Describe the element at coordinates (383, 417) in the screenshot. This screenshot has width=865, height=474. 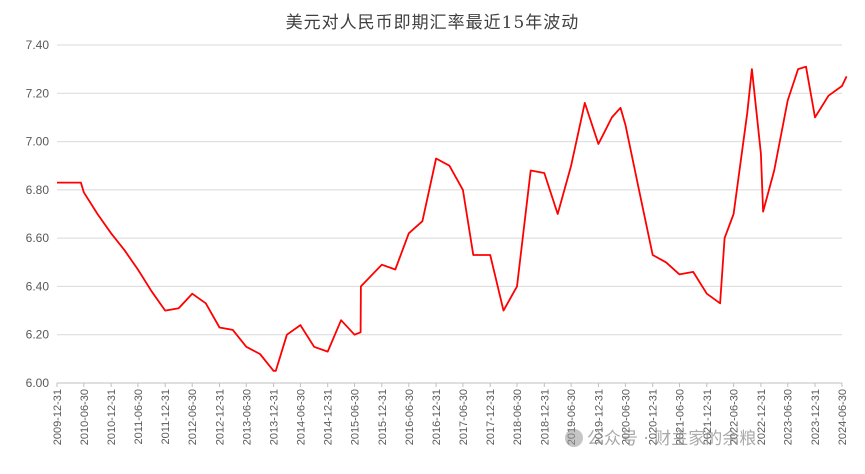
I see `x-tick-label: 2015-12-31` at that location.